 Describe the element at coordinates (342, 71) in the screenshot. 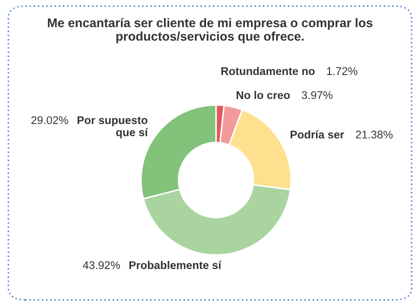

I see `data-label: 1.72%` at that location.